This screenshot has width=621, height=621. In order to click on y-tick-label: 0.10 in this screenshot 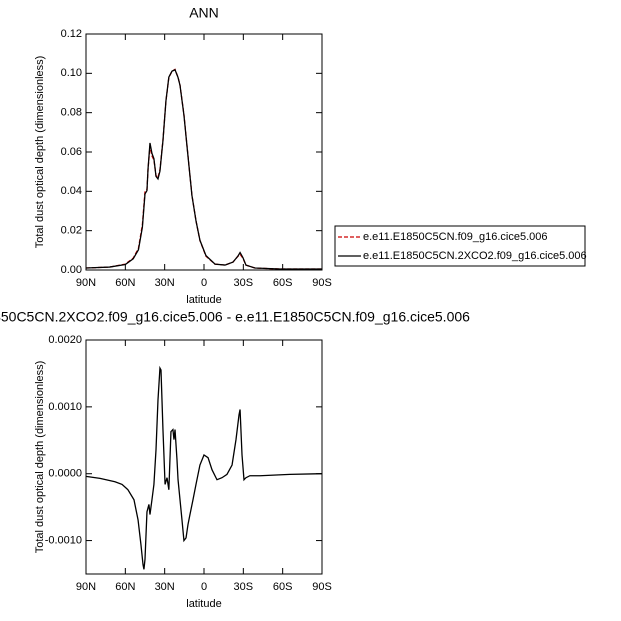, I will do `click(71, 73)`.